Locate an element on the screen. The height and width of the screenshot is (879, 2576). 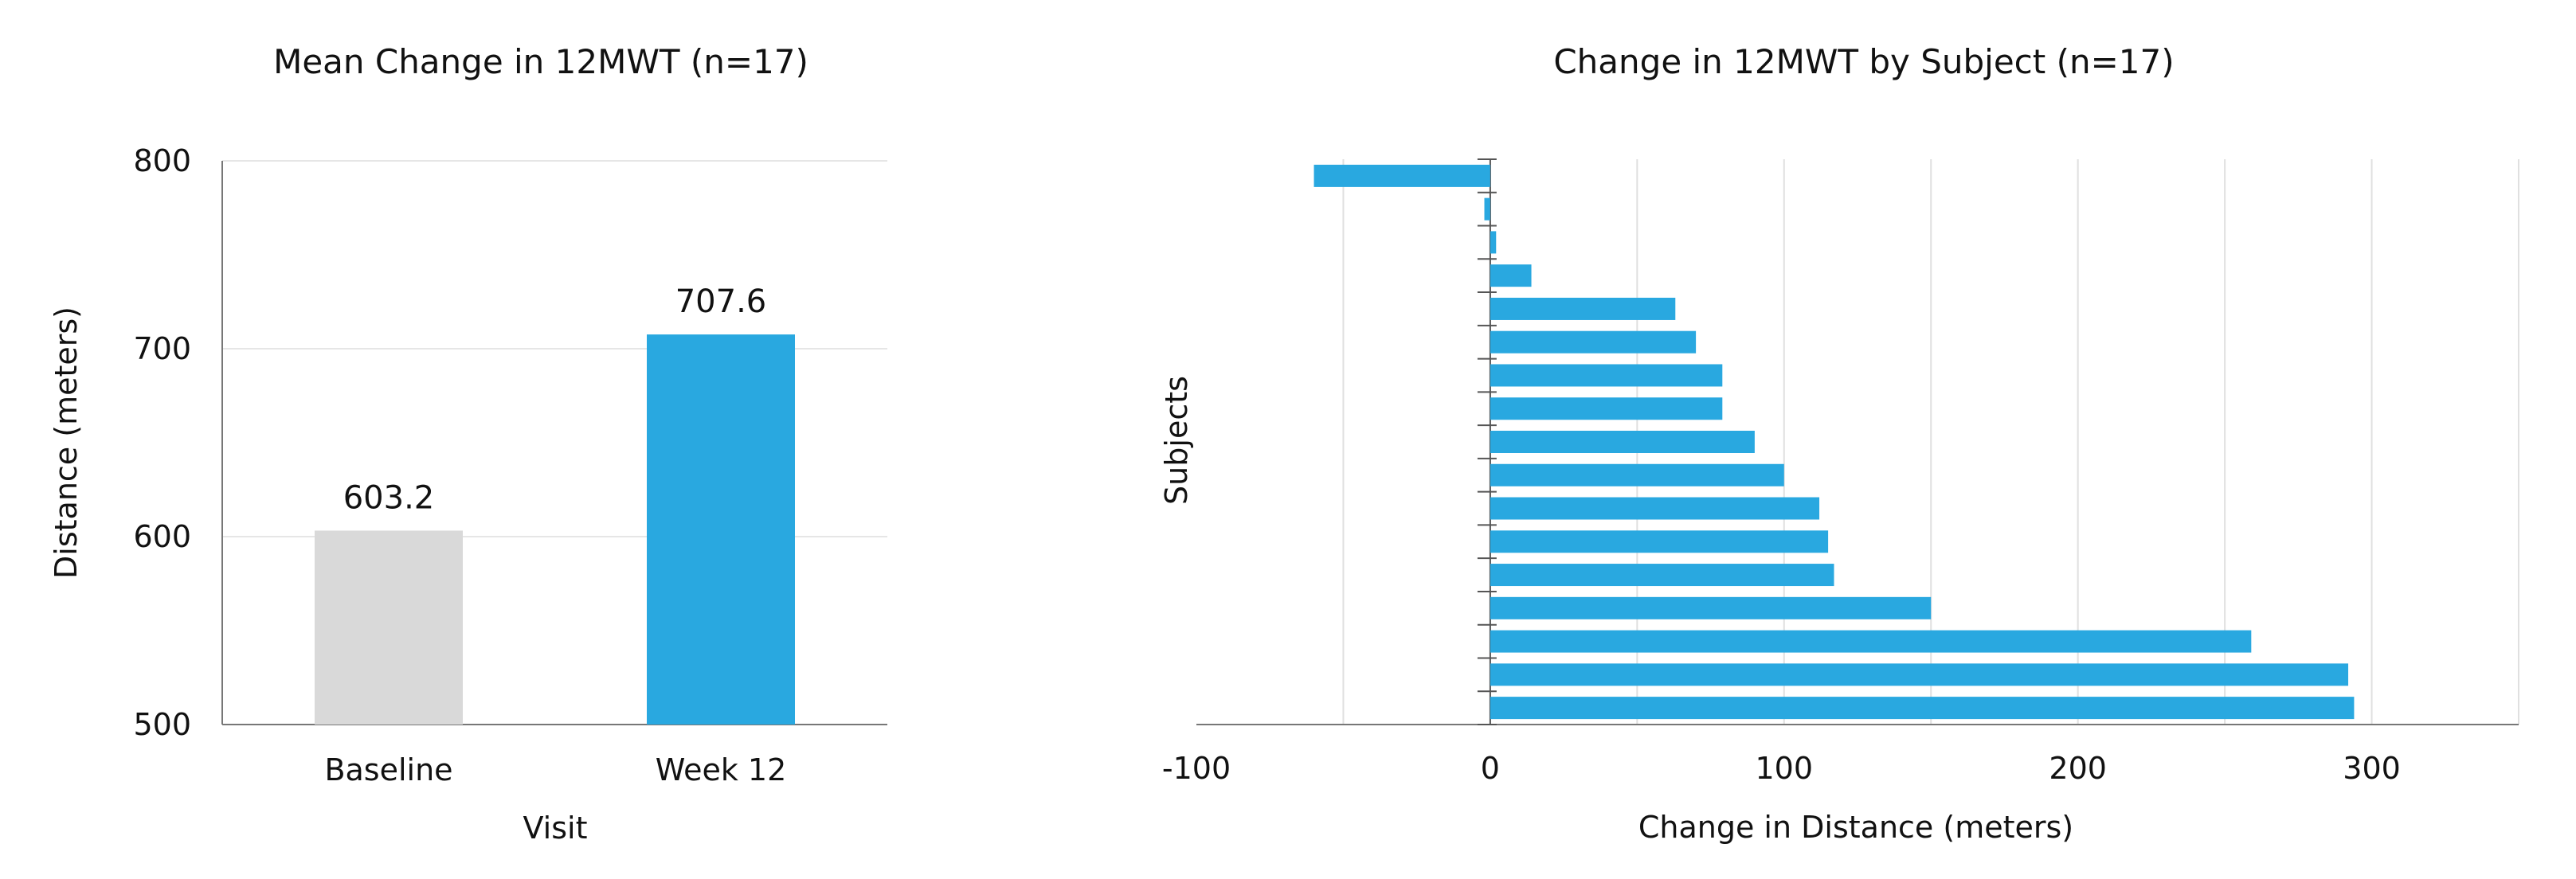
left-y-tick-label: 800 is located at coordinates (162, 161).